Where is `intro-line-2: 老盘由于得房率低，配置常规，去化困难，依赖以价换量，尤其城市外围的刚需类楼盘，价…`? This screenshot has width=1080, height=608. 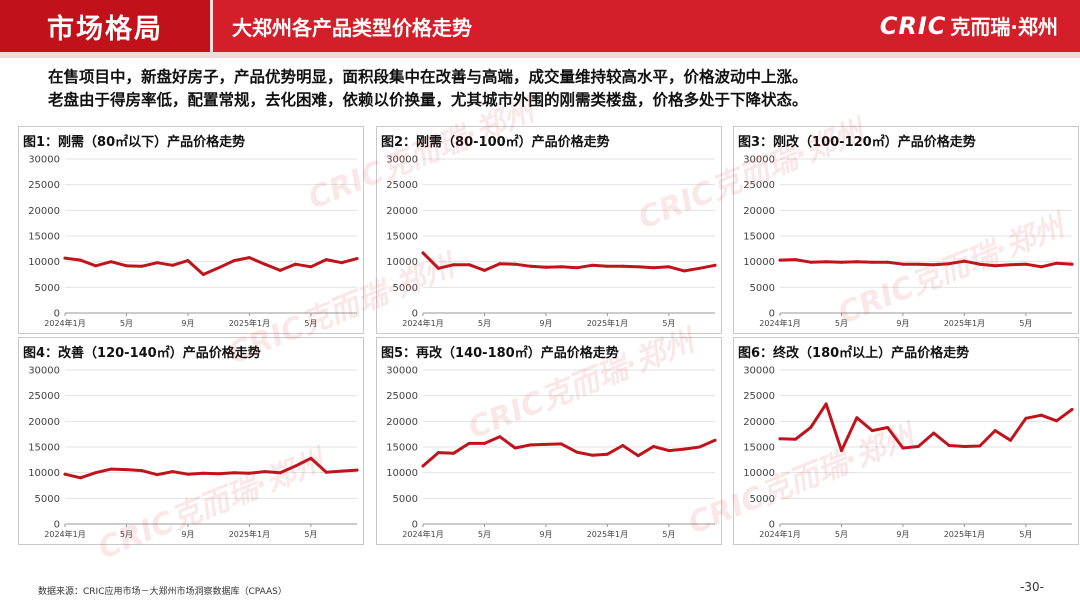
intro-line-2: 老盘由于得房率低，配置常规，去化困难，依赖以价换量，尤其城市外围的刚需类楼盘，价… is located at coordinates (428, 100).